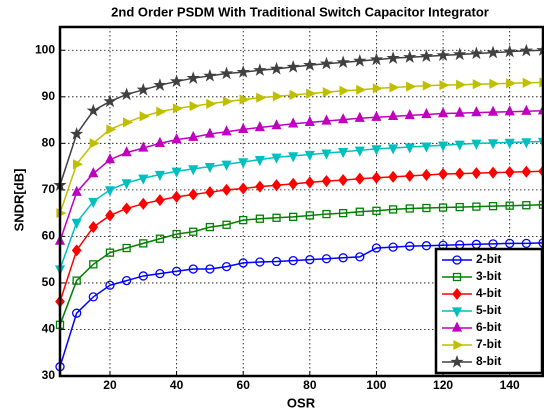 This screenshot has height=412, width=544. I want to click on legend: 2-bit 3-bit 4-bit 5-bit 6-bit 7-bit 8-bit, so click(489, 311).